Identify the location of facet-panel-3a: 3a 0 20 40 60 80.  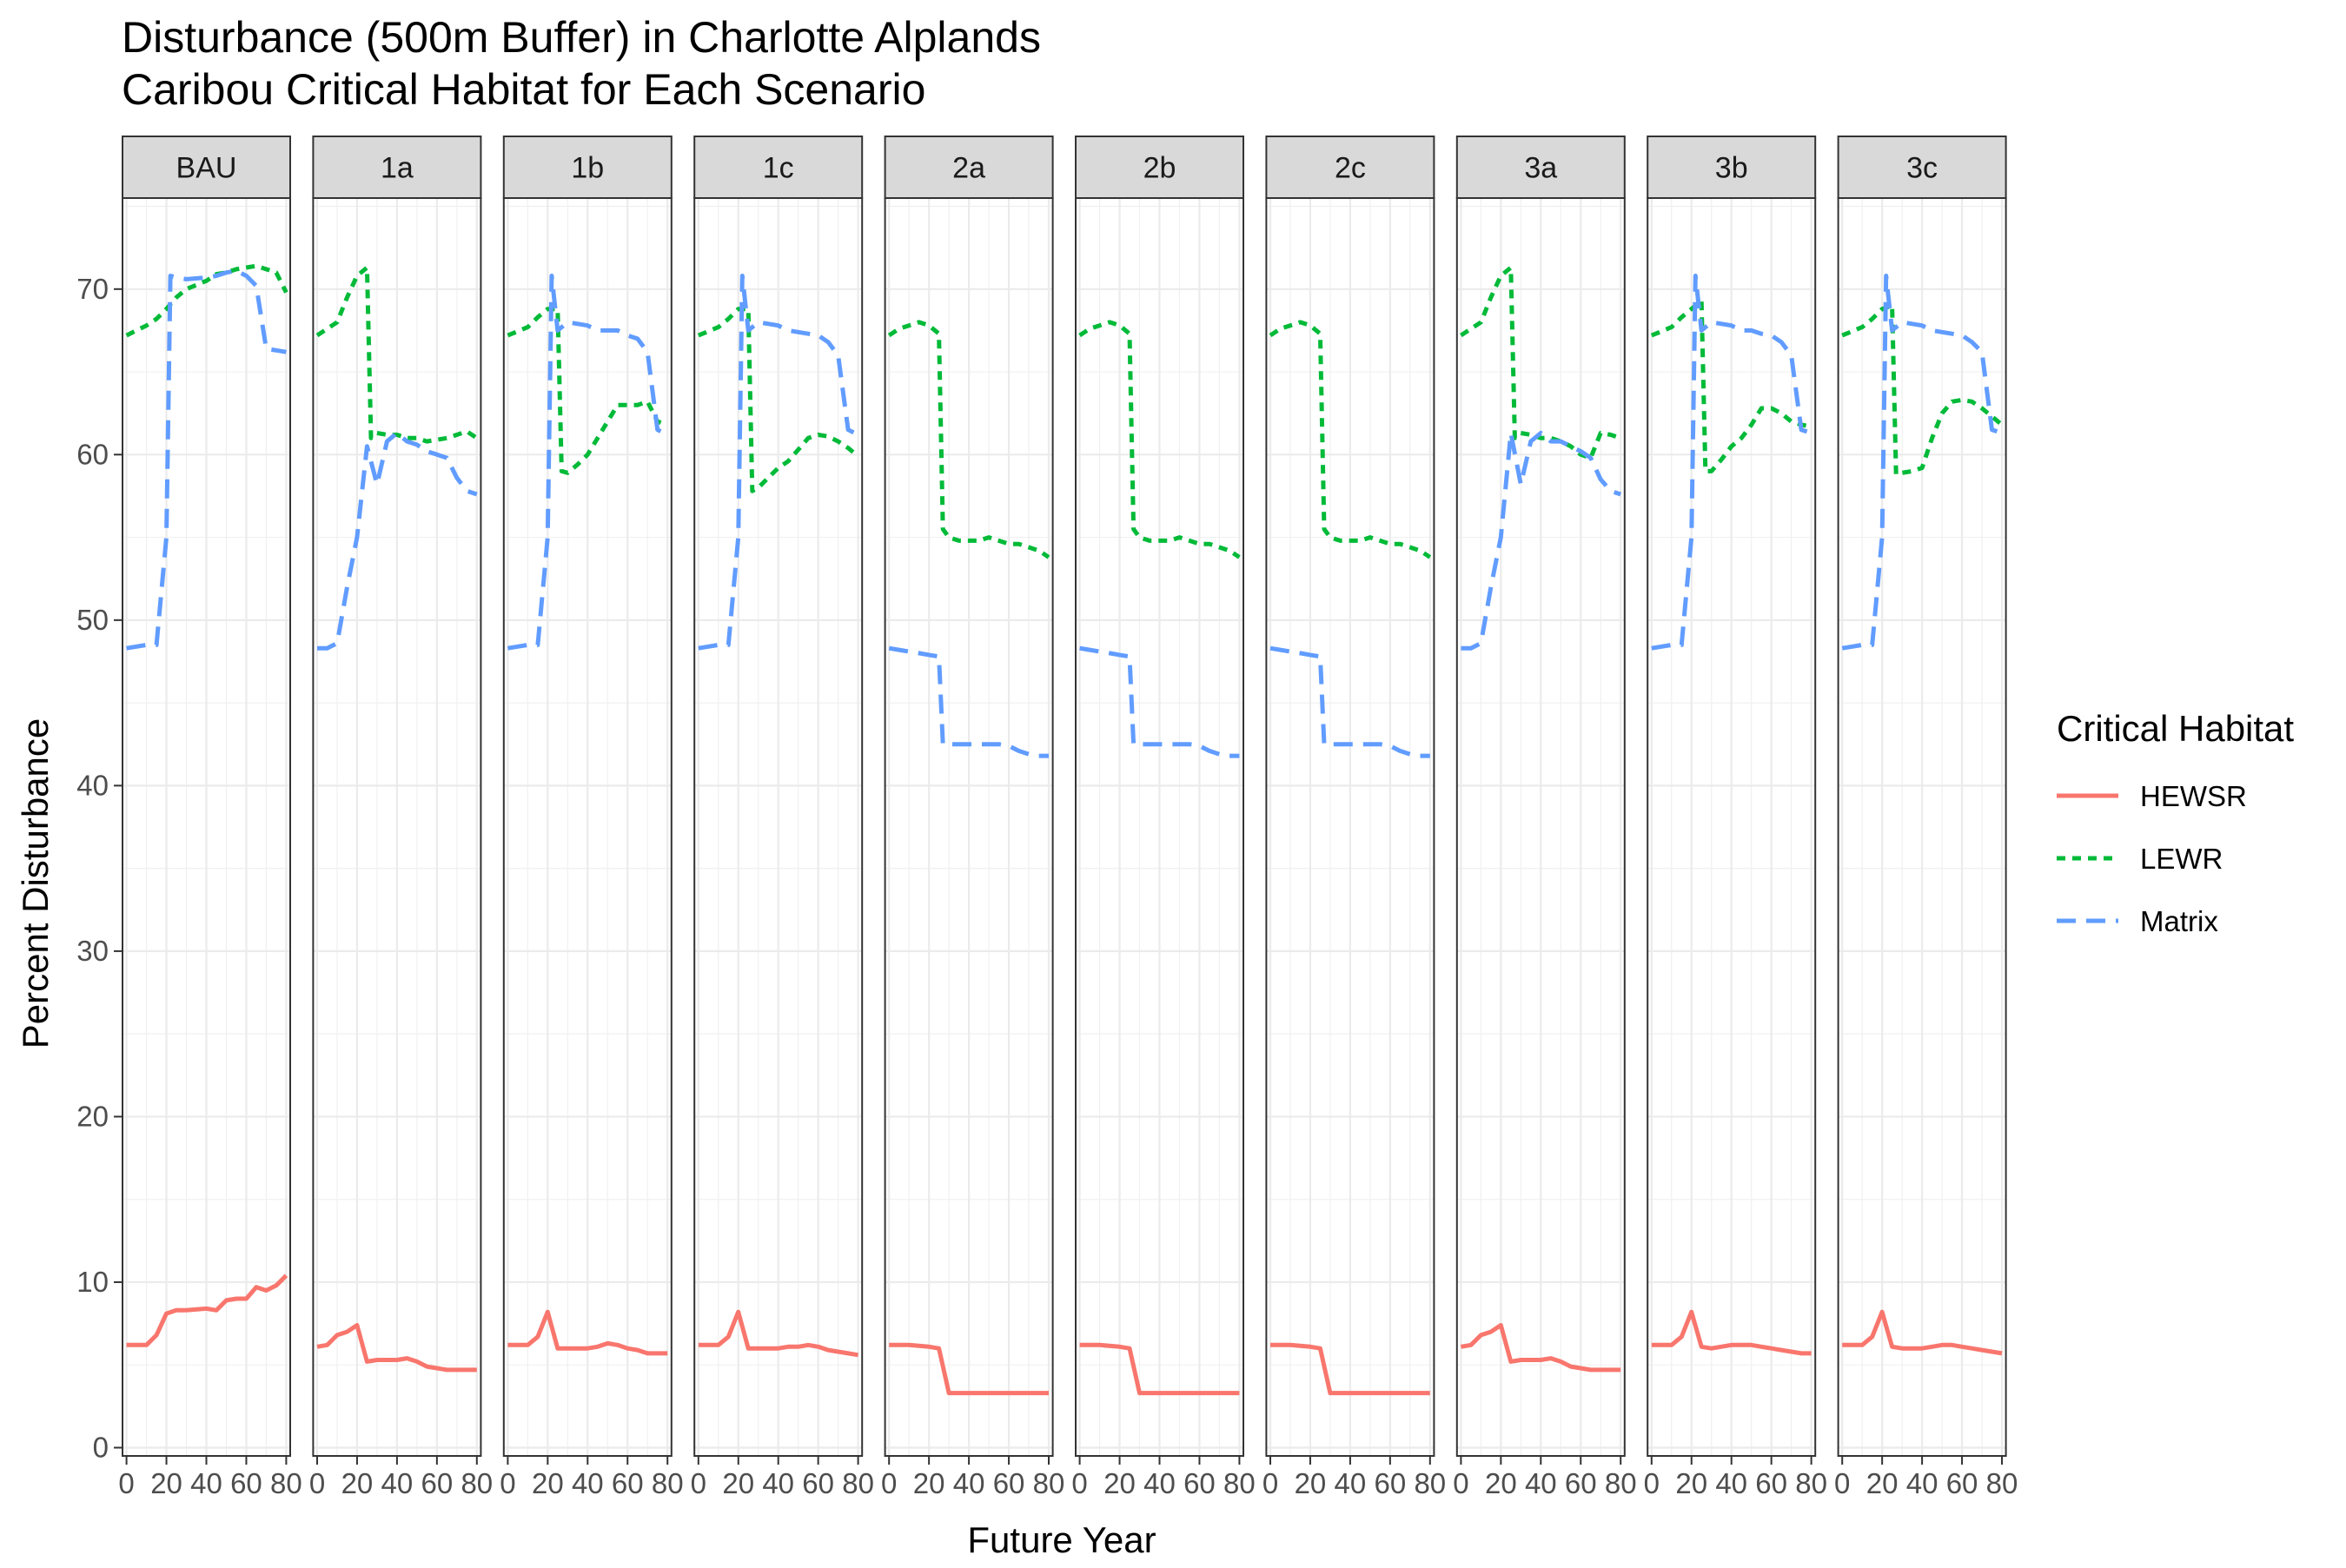
(1545, 817).